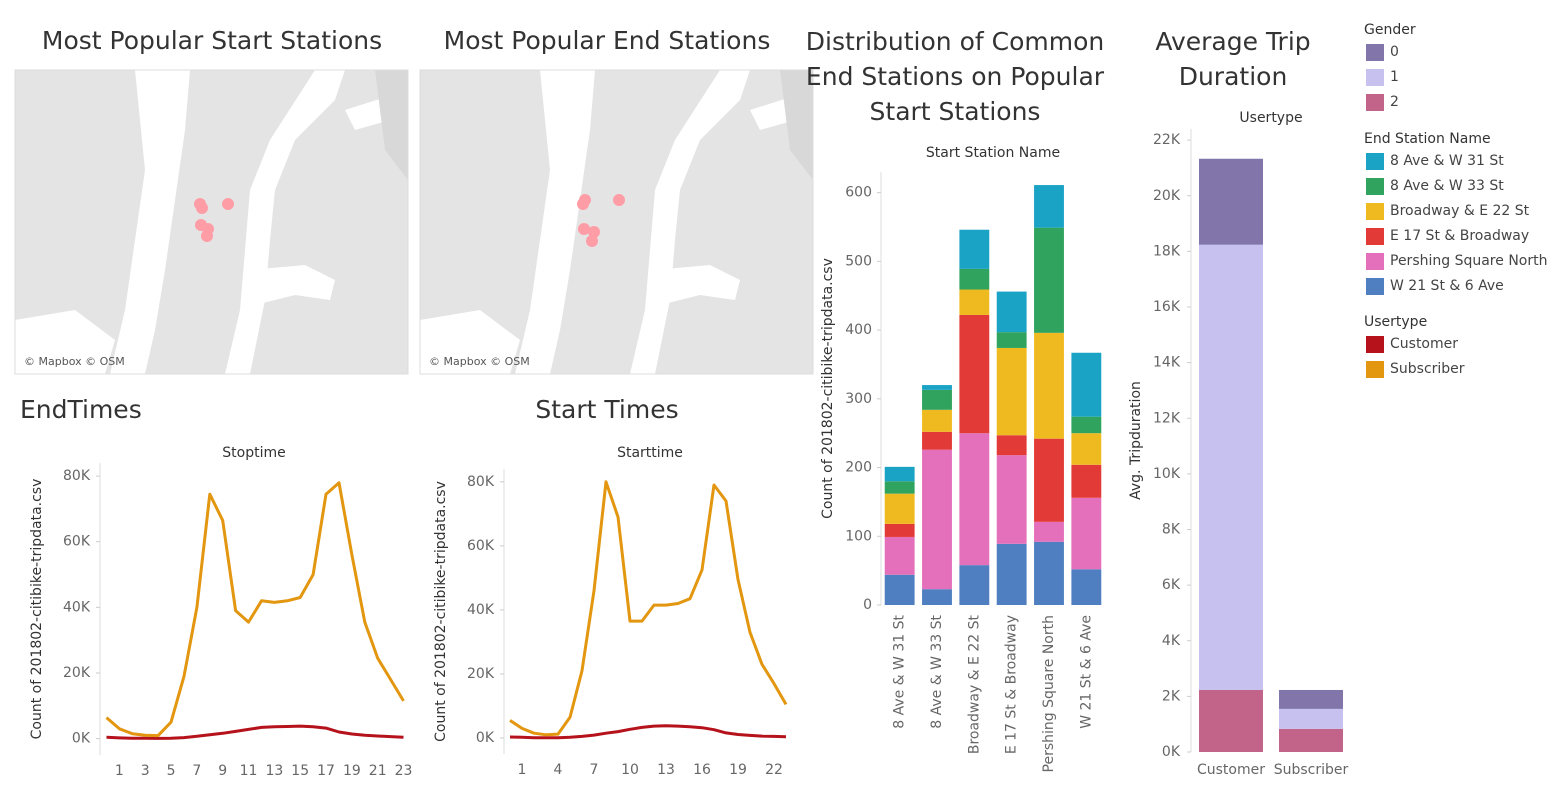  I want to click on map-base, so click(616, 222).